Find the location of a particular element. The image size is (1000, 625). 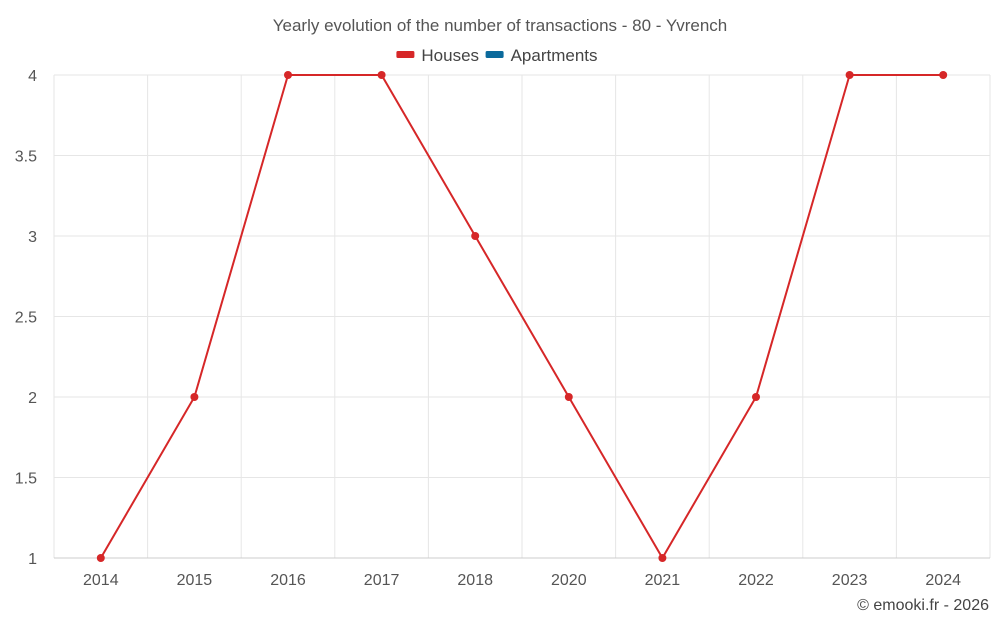

x-axis-ticks: 2014 2015 2016 2017 2018 2020 2021 2022 2023 2024 is located at coordinates (522, 580).